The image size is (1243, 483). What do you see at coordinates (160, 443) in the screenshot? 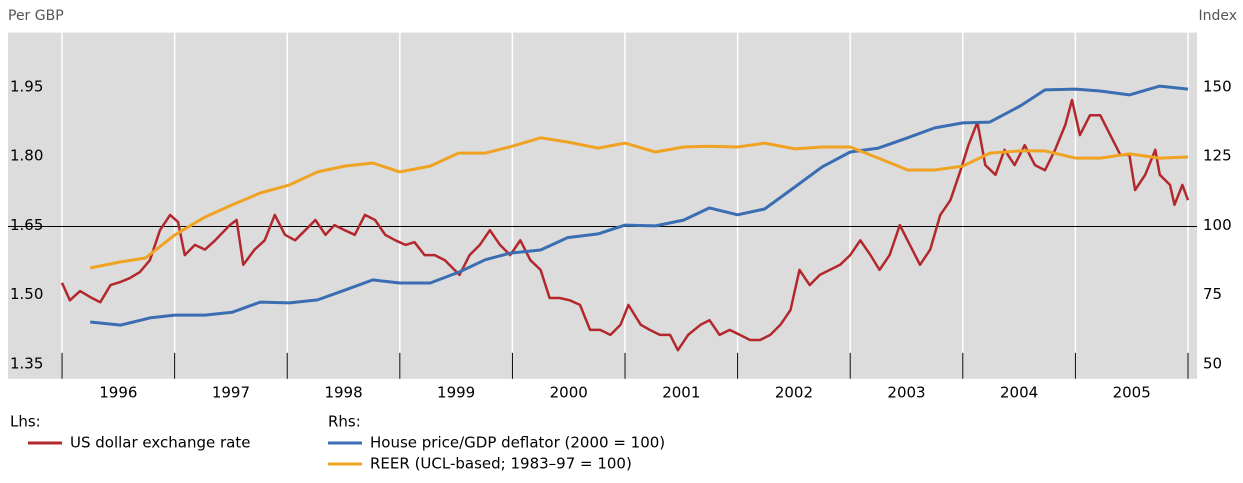
I see `legend-label: US dollar exchange rate` at bounding box center [160, 443].